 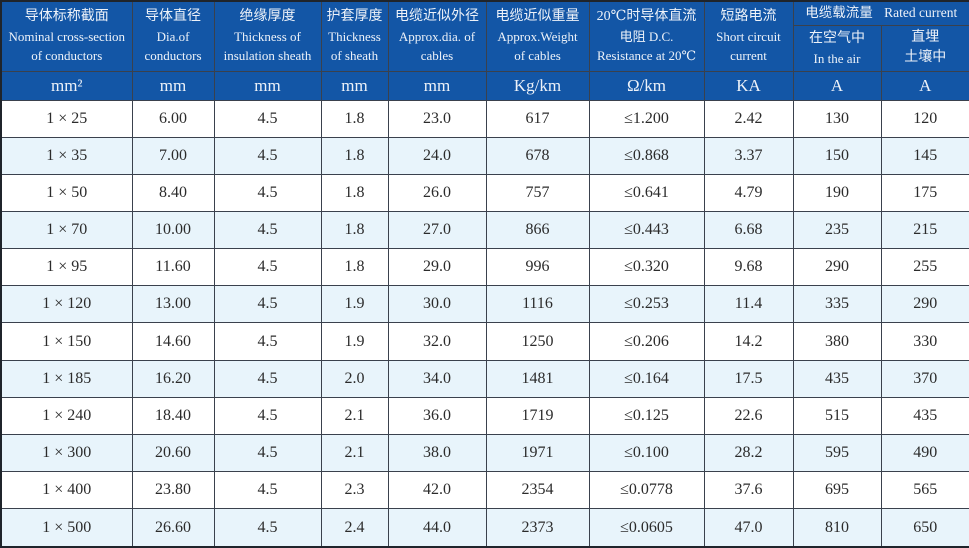 I want to click on table-cell: 26.0, so click(x=437, y=192).